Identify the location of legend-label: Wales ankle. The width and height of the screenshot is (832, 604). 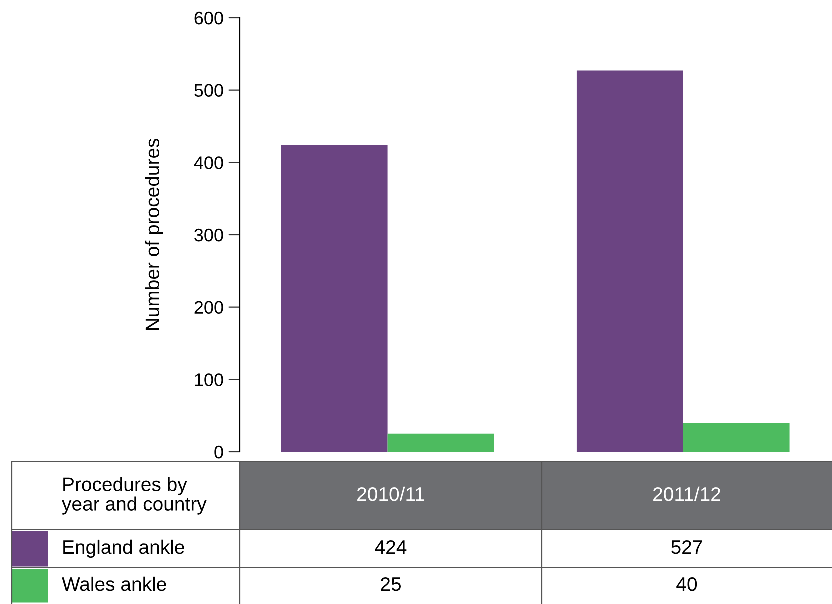
(114, 584).